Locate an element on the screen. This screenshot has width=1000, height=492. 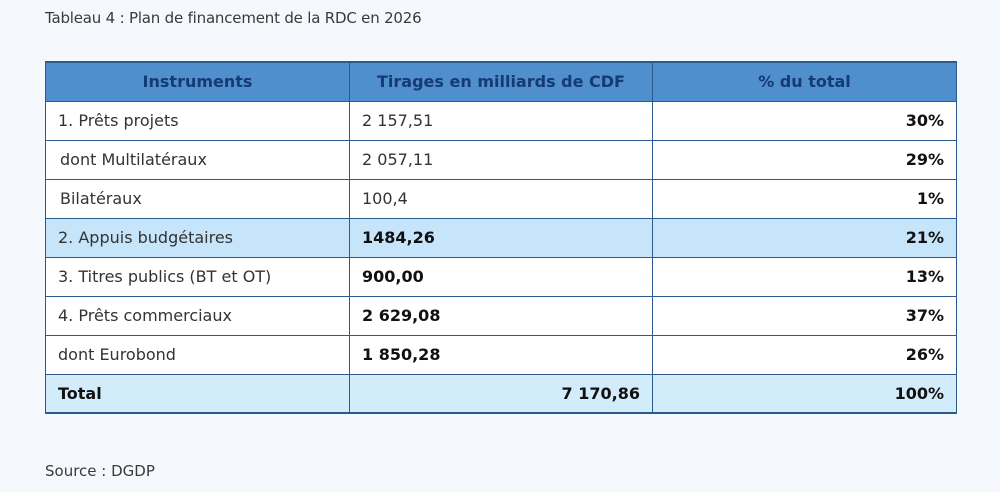
column-header-tirages: Tirages en milliards de CDF is located at coordinates (501, 81).